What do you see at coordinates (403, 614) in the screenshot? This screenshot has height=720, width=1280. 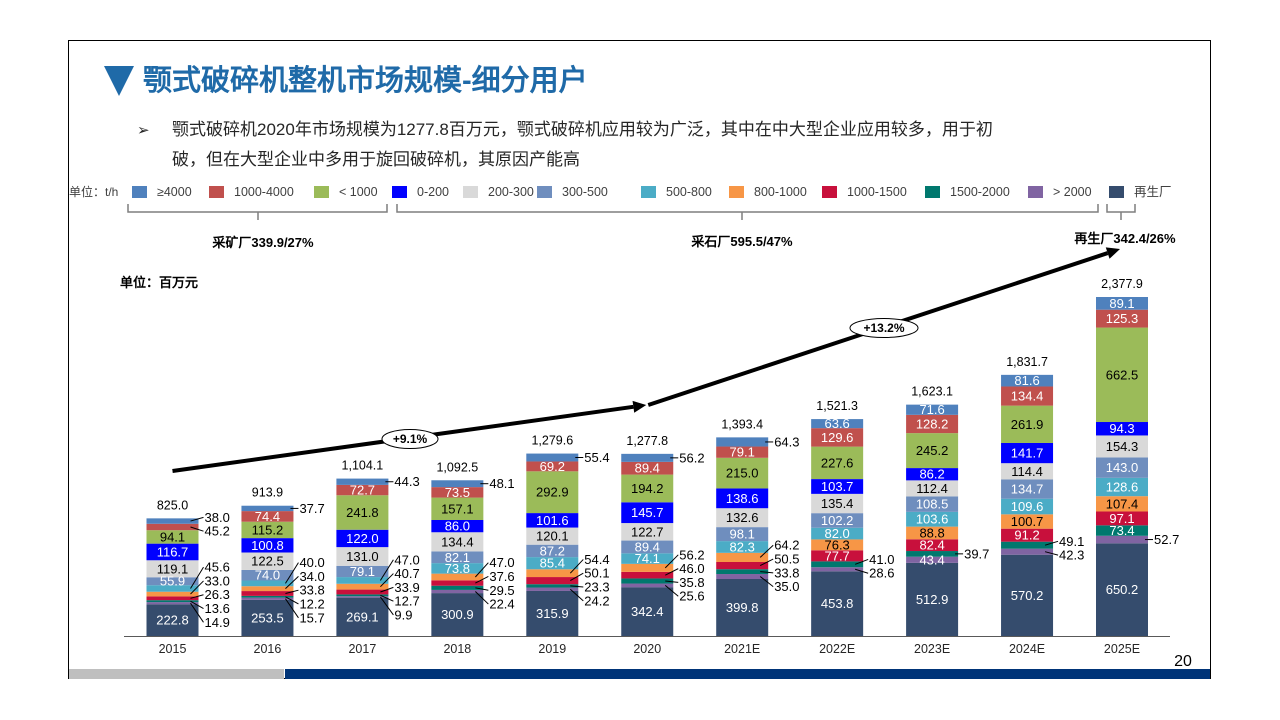 I see `segment-label: 9.9` at bounding box center [403, 614].